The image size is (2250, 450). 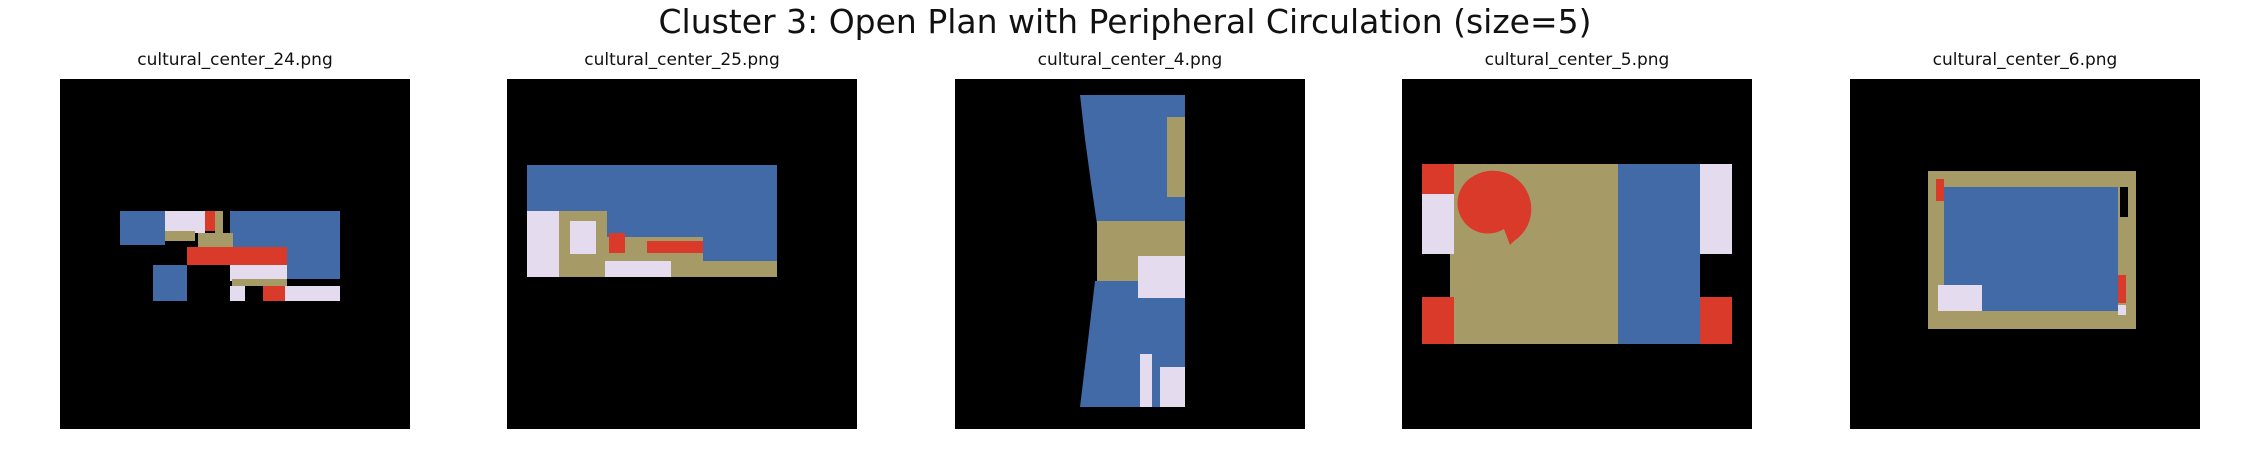 I want to click on panel-title-2: cultural_center_25.png, so click(x=682, y=60).